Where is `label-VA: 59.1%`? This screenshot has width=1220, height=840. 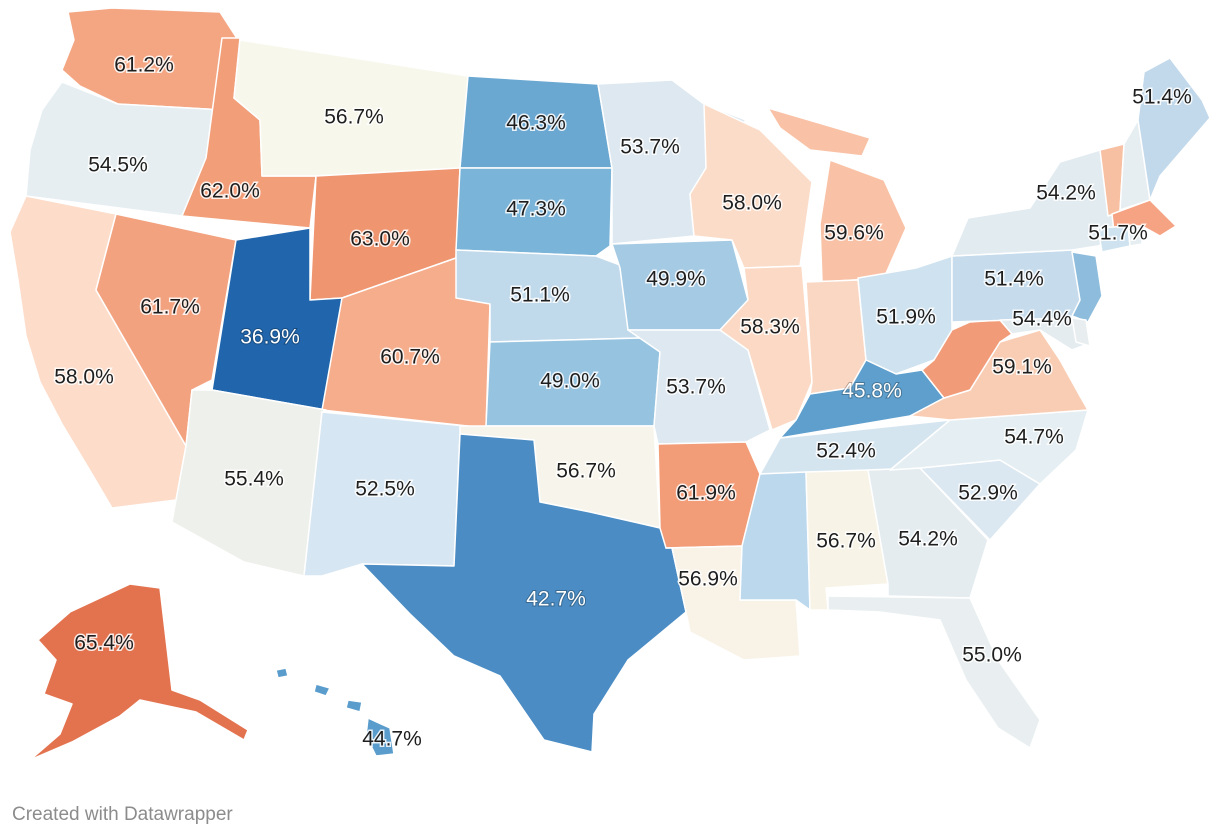
label-VA: 59.1% is located at coordinates (1022, 367).